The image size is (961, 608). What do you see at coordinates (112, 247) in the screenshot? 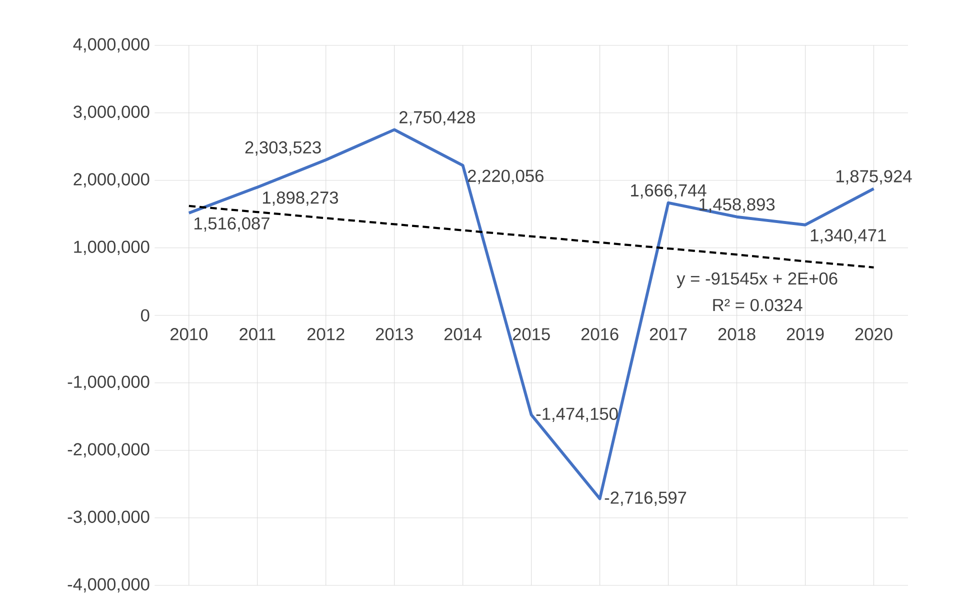
I see `y-tick-label: 1,000,000` at bounding box center [112, 247].